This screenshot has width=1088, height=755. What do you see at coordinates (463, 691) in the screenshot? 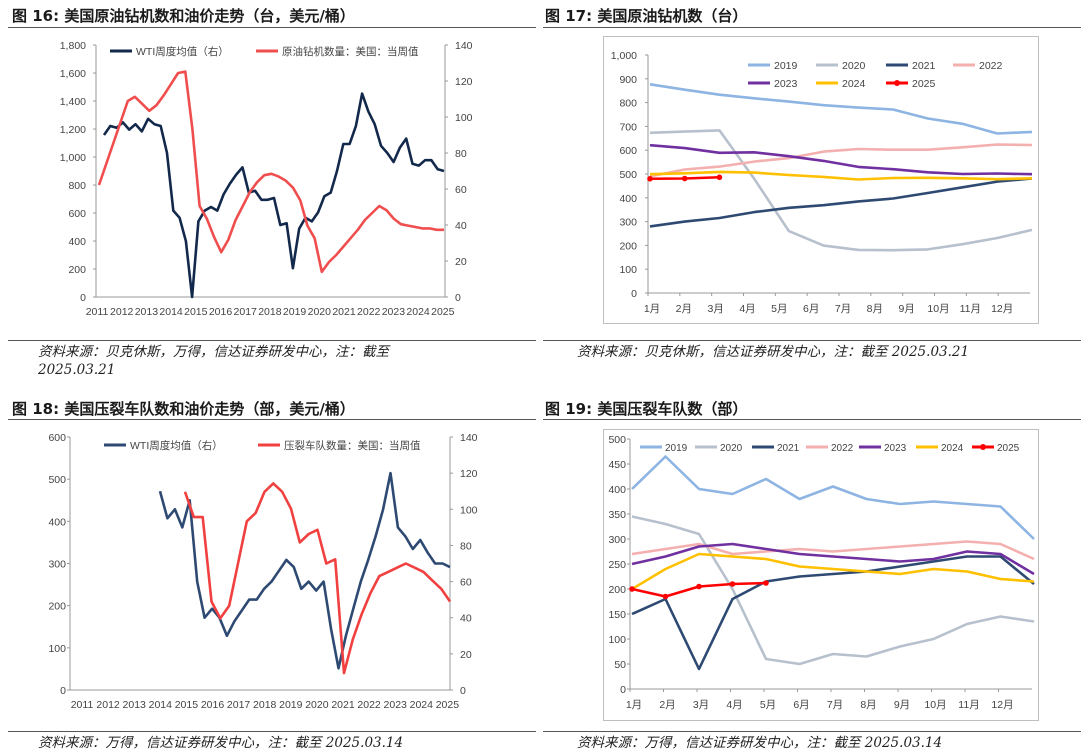
I see `y2-tick-label: 0` at bounding box center [463, 691].